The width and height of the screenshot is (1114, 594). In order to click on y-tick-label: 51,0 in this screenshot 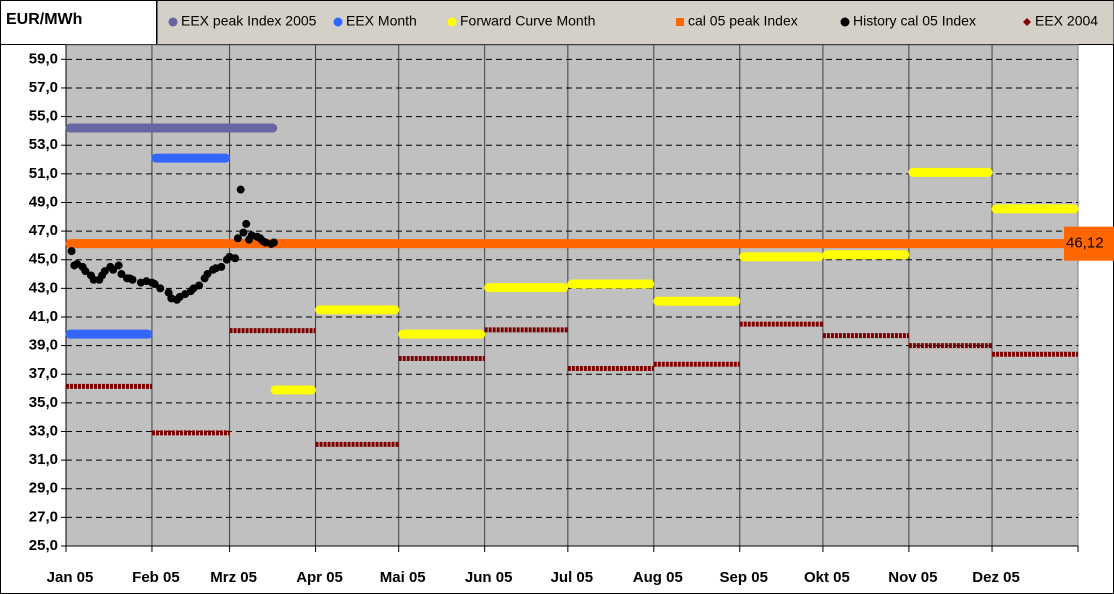, I will do `click(43, 173)`.